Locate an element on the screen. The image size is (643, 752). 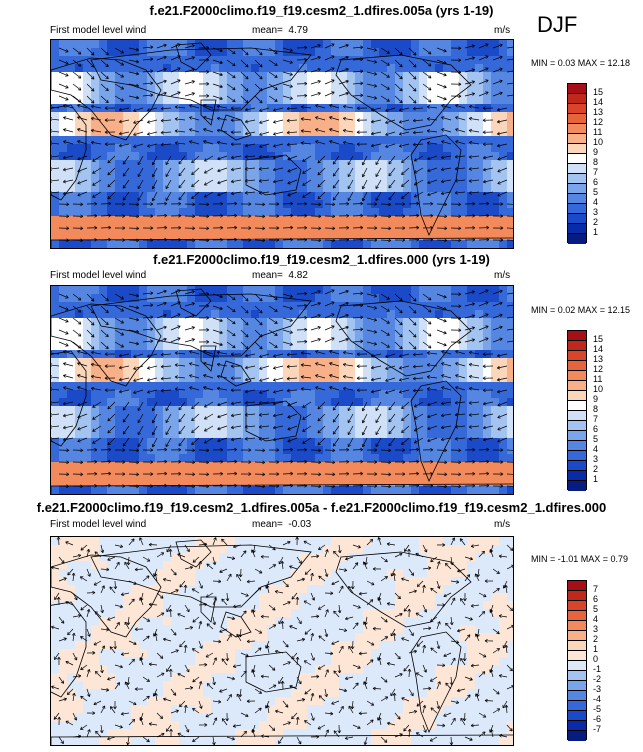
panel-2-variable: First model level wind is located at coordinates (98, 275).